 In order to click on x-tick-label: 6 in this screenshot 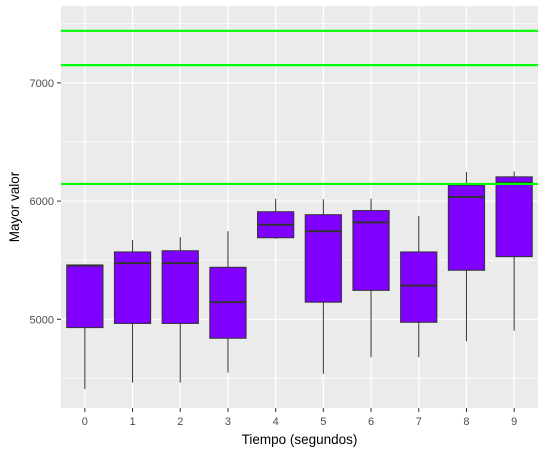, I will do `click(371, 422)`.